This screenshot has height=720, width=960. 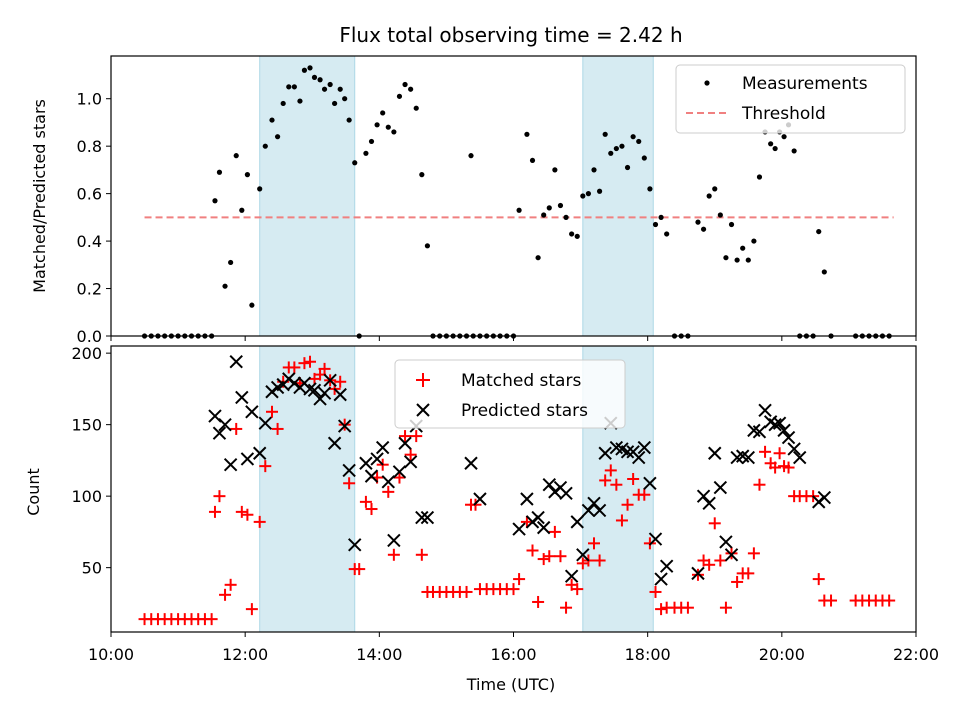 What do you see at coordinates (89, 194) in the screenshot?
I see `top-y-tick-label: 0.6` at bounding box center [89, 194].